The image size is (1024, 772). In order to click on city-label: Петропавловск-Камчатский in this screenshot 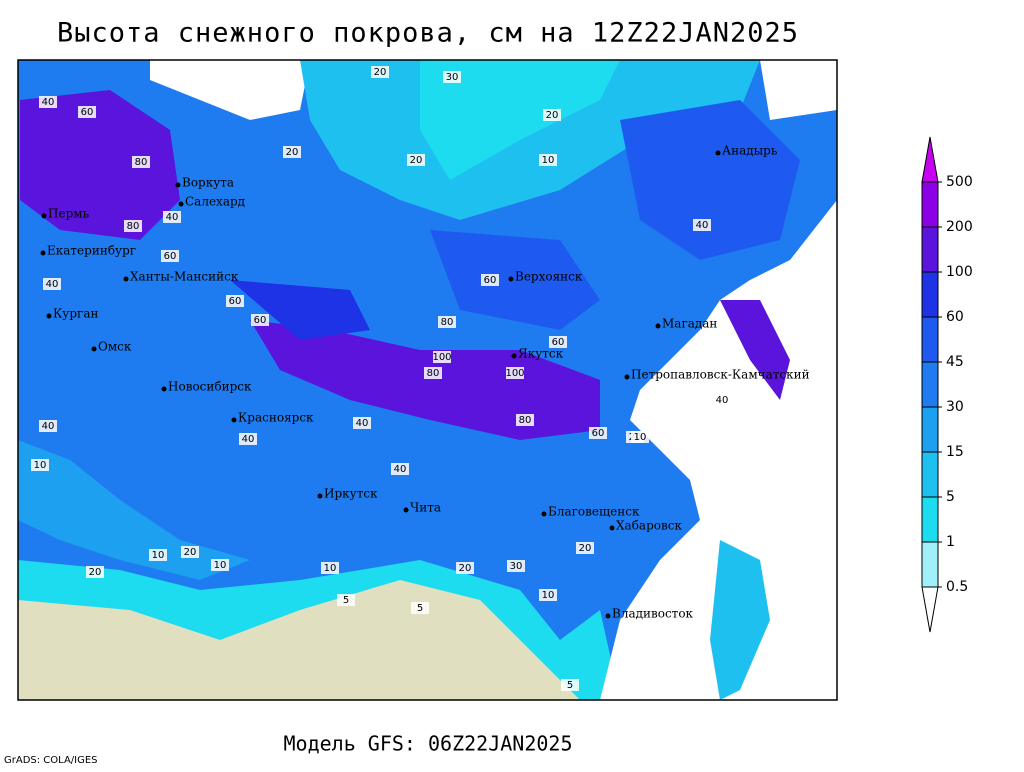, I will do `click(720, 375)`.